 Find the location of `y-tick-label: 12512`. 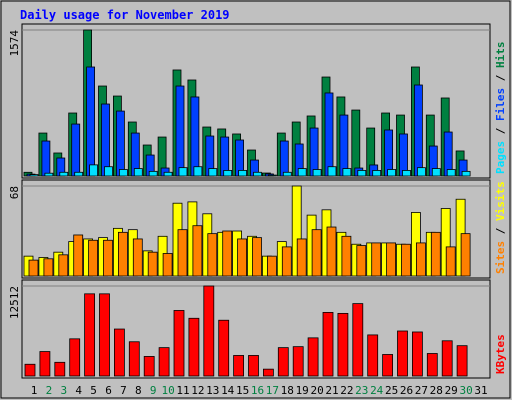

y-tick-label: 12512 is located at coordinates (14, 302).